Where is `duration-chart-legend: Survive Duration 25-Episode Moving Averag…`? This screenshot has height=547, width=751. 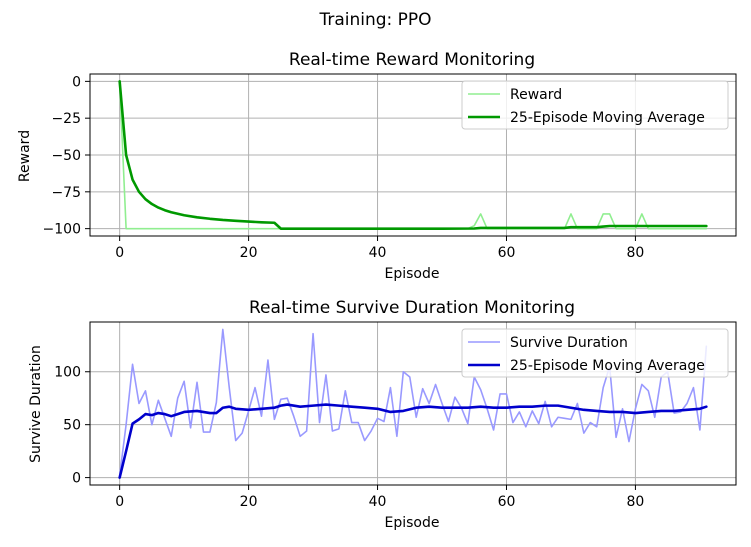 duration-chart-legend: Survive Duration 25-Episode Moving Averag… is located at coordinates (595, 353).